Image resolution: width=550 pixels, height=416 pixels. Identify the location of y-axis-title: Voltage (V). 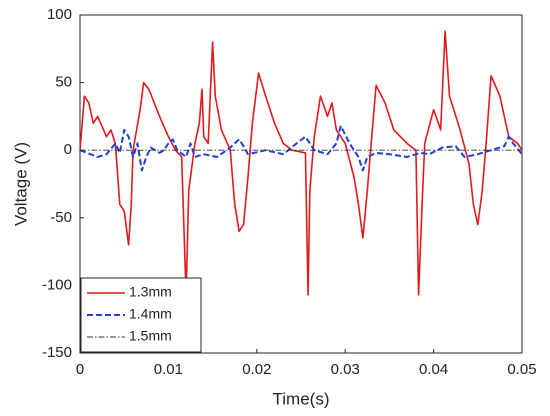
(20, 184).